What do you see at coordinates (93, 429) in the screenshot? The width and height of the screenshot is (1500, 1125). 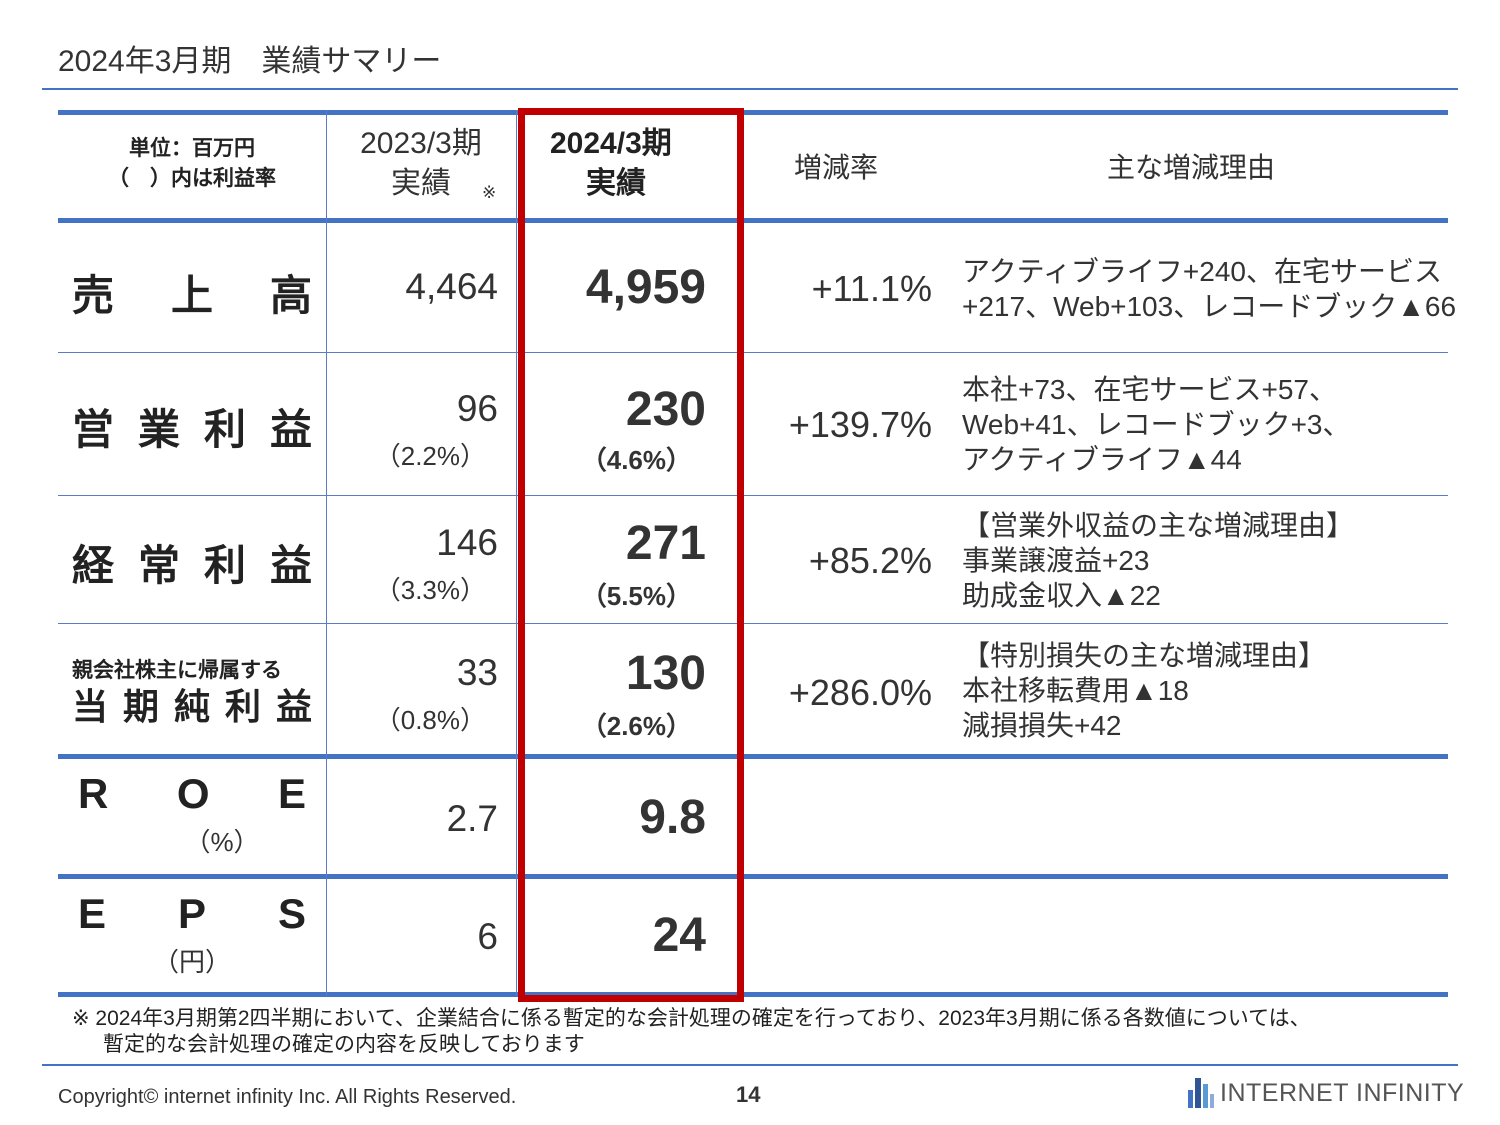 I see `label-char: 営` at bounding box center [93, 429].